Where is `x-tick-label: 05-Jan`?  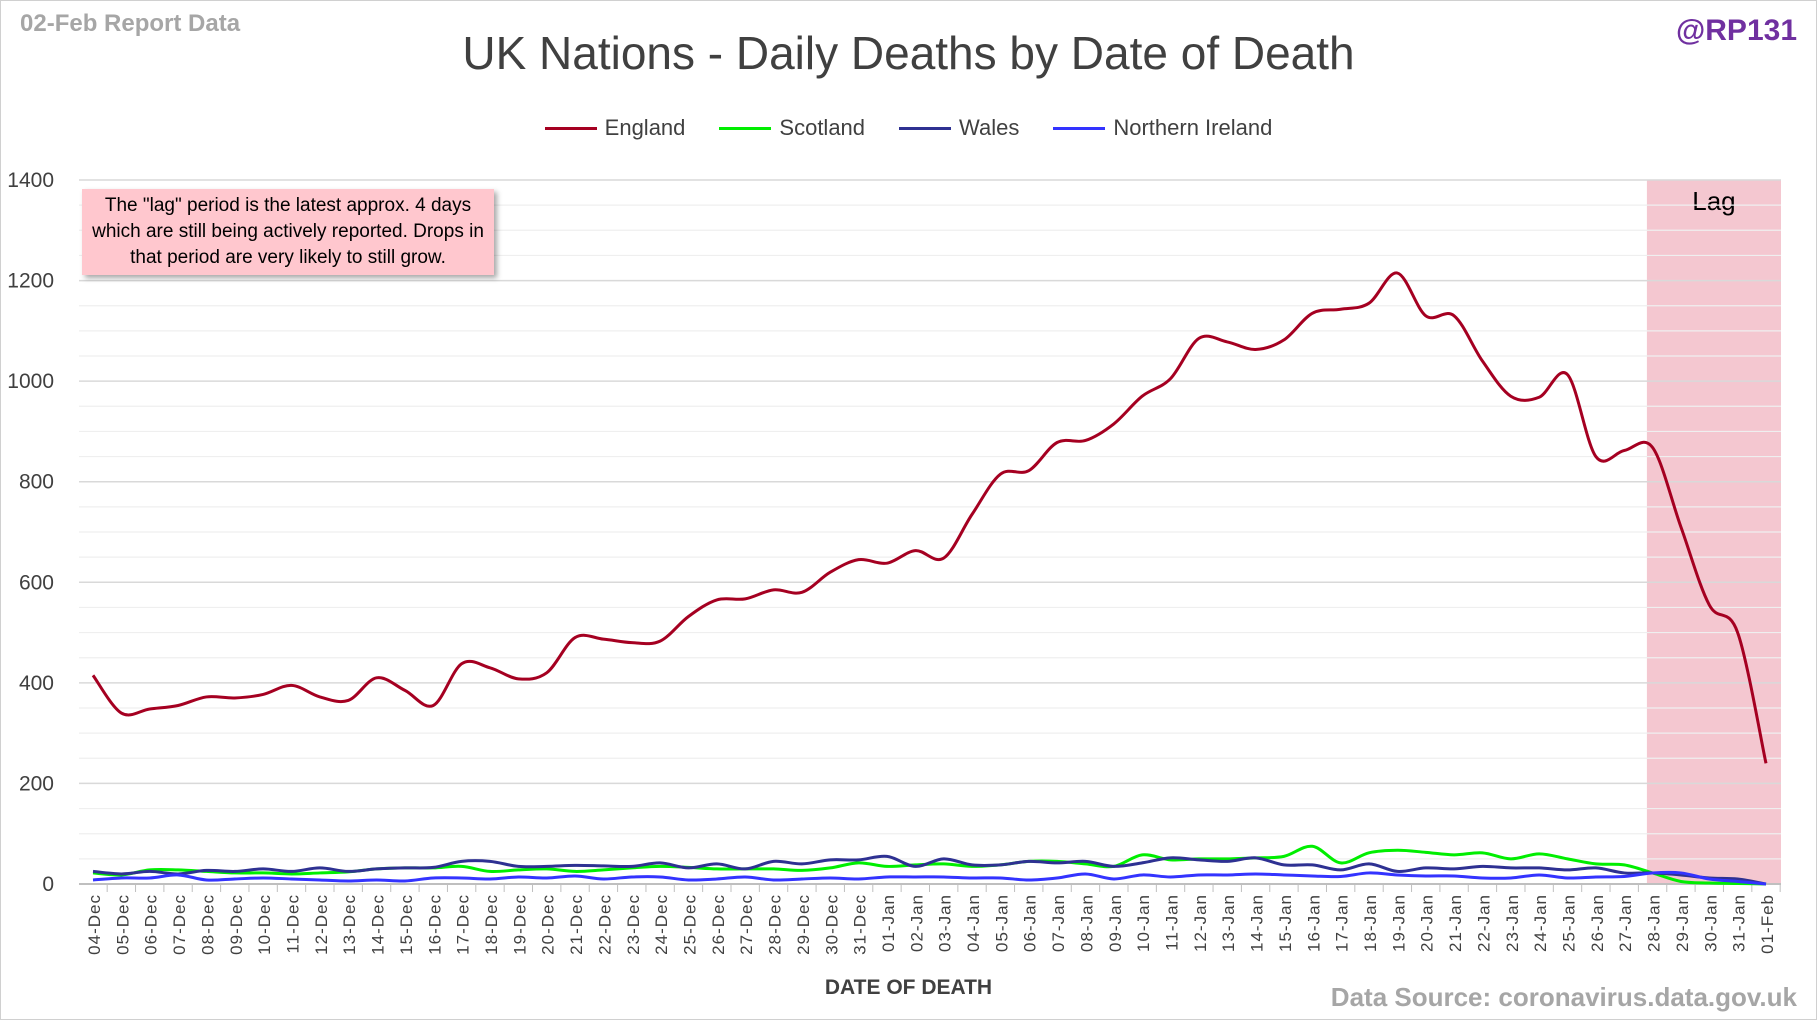 x-tick-label: 05-Jan is located at coordinates (1001, 923).